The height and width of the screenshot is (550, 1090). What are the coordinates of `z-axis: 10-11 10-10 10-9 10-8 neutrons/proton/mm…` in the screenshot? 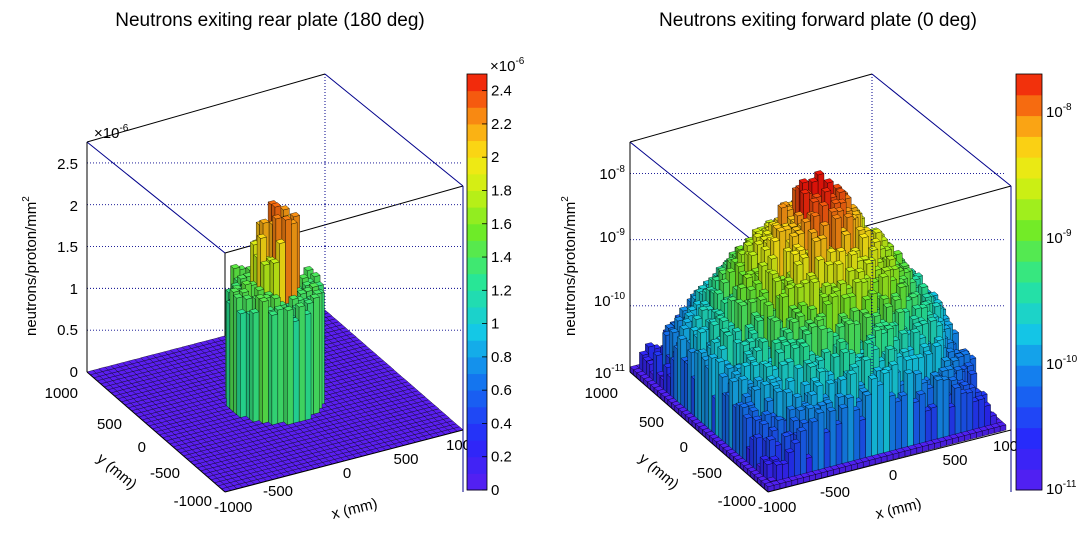 It's located at (592, 273).